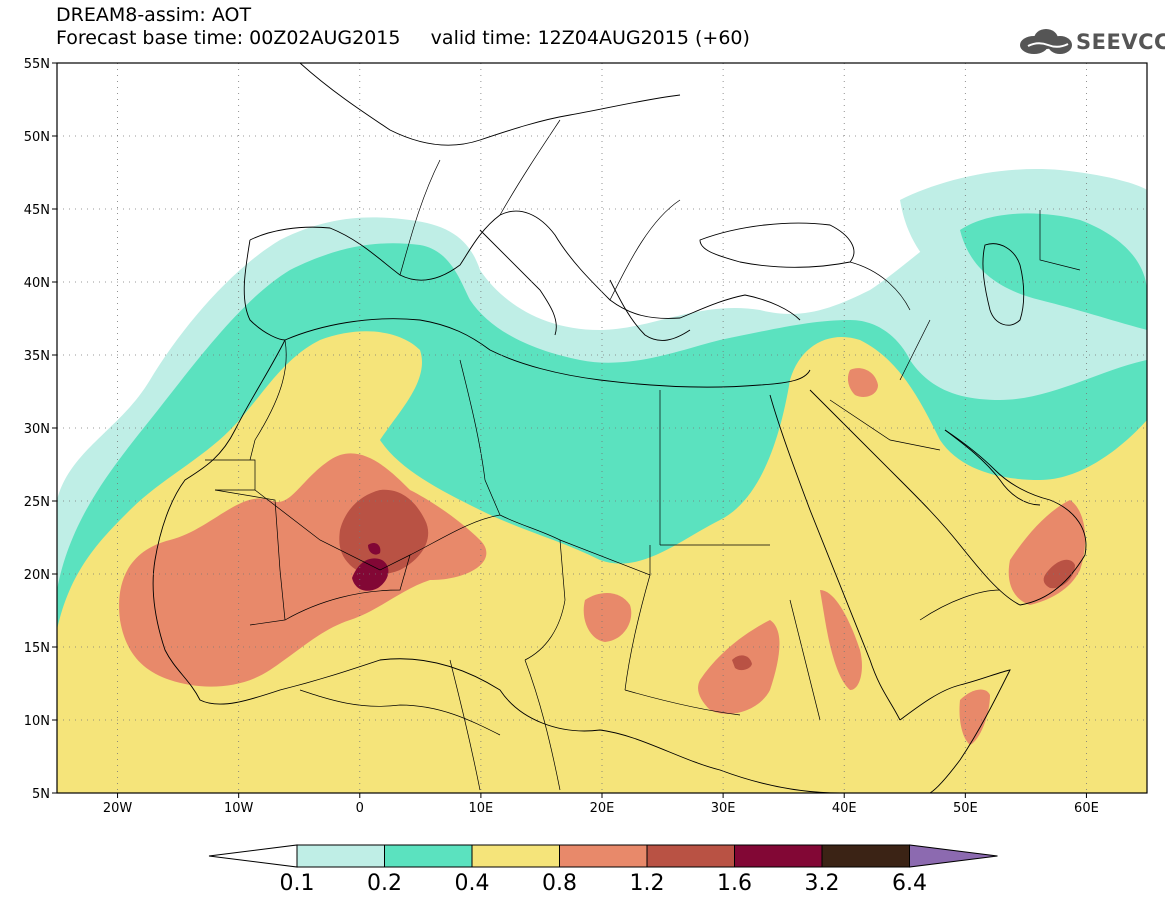  I want to click on lon-tick-label: 60E, so click(1086, 808).